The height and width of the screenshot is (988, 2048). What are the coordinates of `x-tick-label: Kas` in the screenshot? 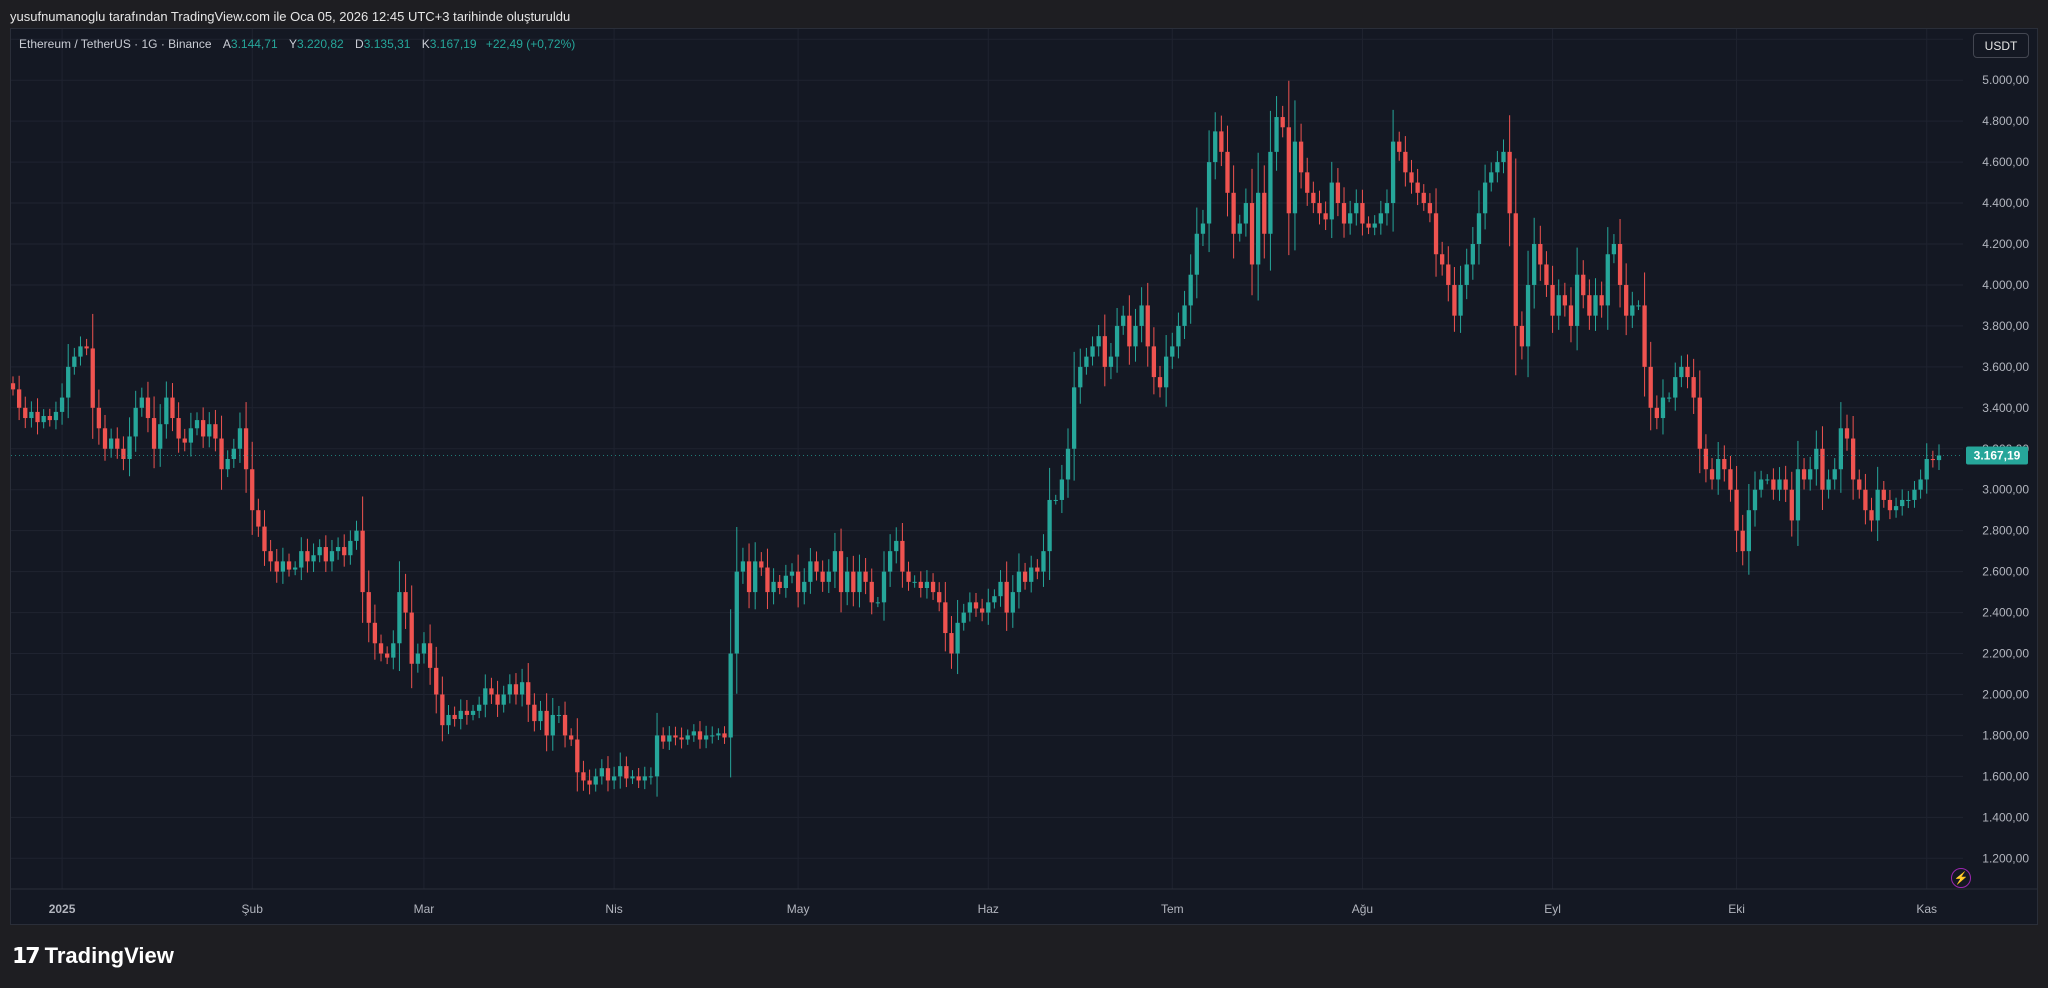 It's located at (1926, 909).